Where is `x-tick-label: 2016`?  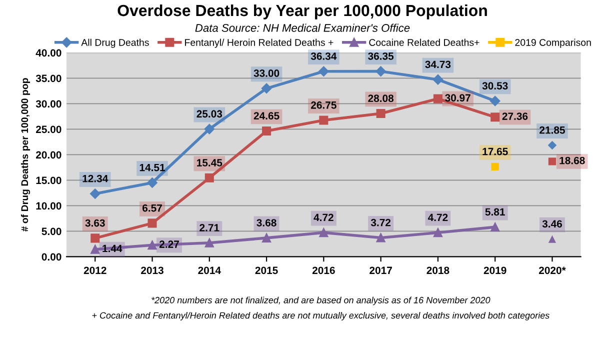
x-tick-label: 2016 is located at coordinates (323, 270).